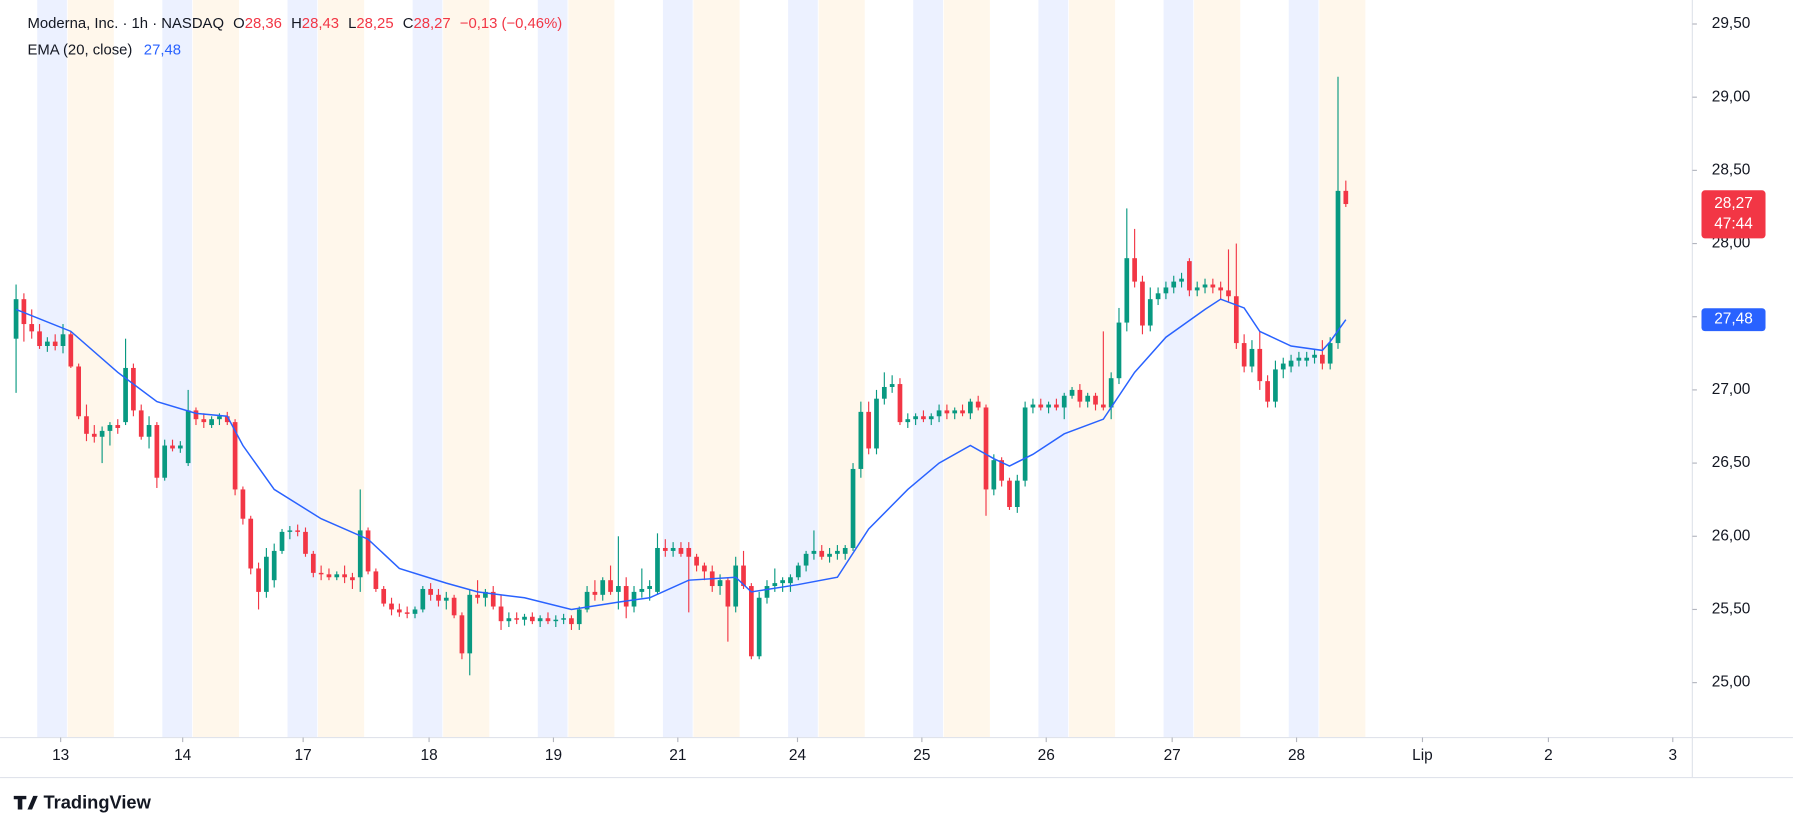  Describe the element at coordinates (263, 24) in the screenshot. I see `ohlc-value: 28,36` at that location.